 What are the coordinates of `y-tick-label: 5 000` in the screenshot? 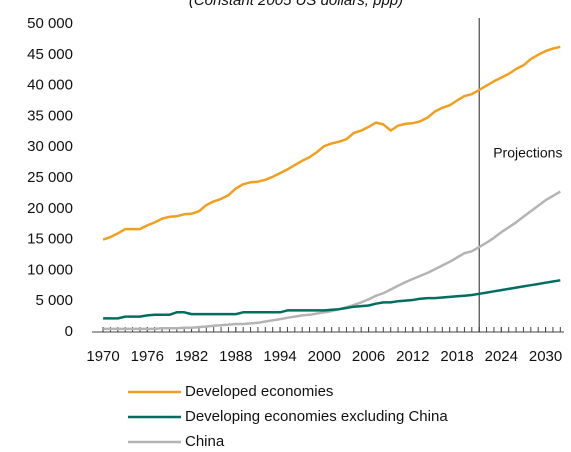 It's located at (54, 300).